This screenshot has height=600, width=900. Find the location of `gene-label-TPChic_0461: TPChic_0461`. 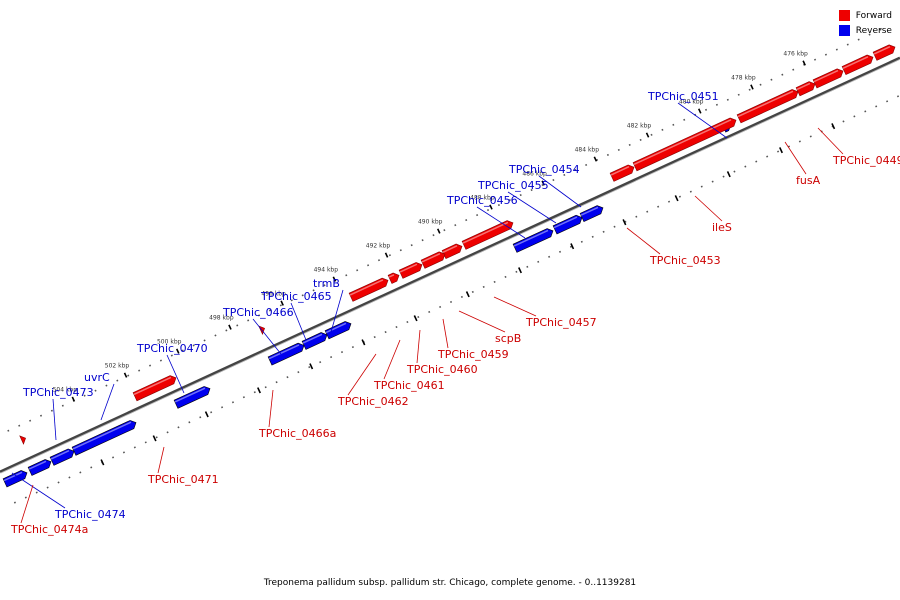

gene-label-TPChic_0461: TPChic_0461 is located at coordinates (409, 385).